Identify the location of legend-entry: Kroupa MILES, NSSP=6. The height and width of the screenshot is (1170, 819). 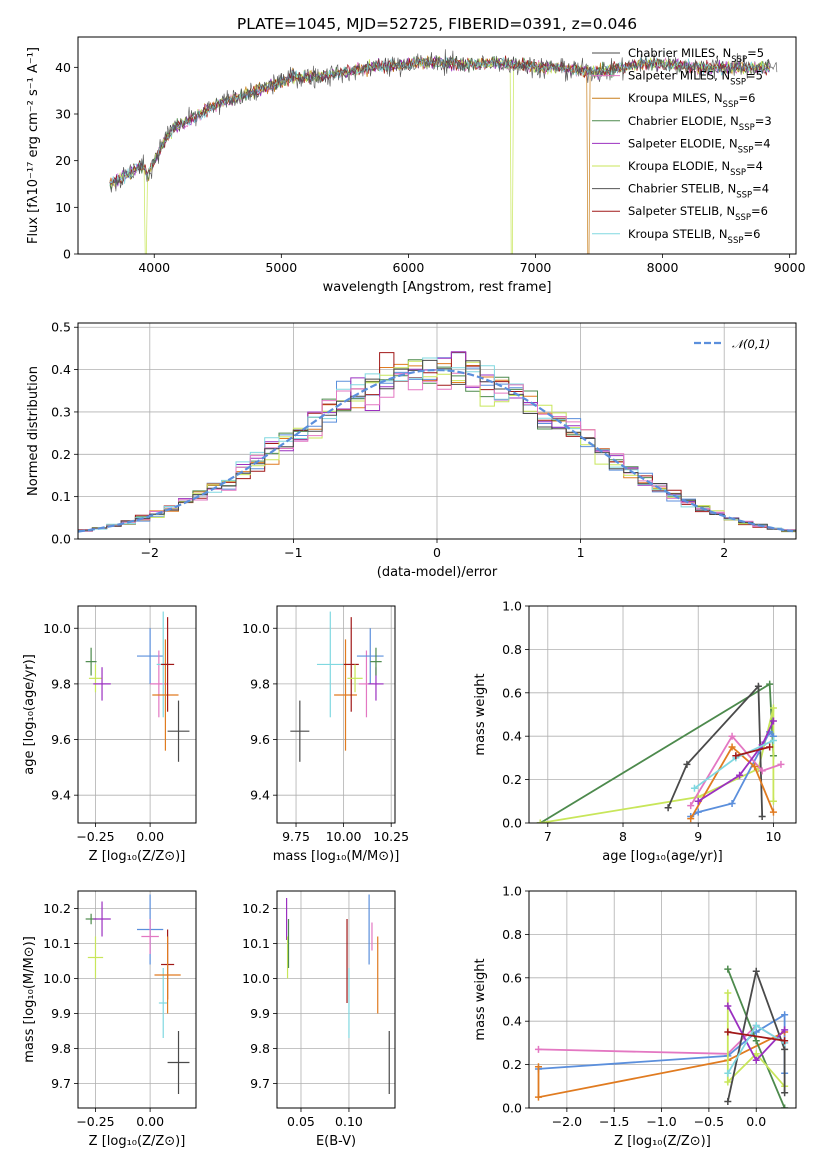
(691, 100).